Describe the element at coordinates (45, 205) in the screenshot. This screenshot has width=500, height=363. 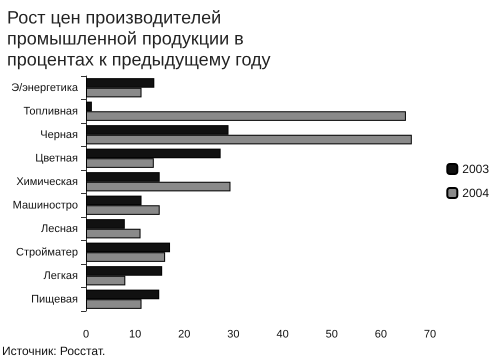
I see `y-tick-label: Машиностро` at that location.